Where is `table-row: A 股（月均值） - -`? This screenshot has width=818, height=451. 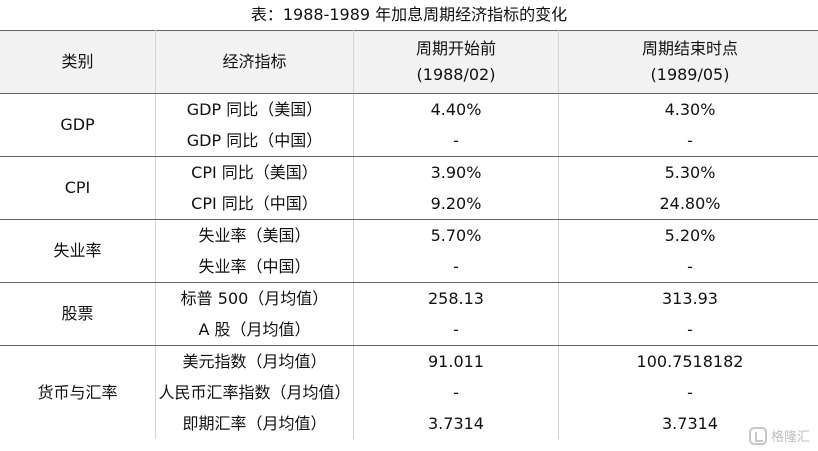
table-row: A 股（月均值） - - is located at coordinates (409, 330).